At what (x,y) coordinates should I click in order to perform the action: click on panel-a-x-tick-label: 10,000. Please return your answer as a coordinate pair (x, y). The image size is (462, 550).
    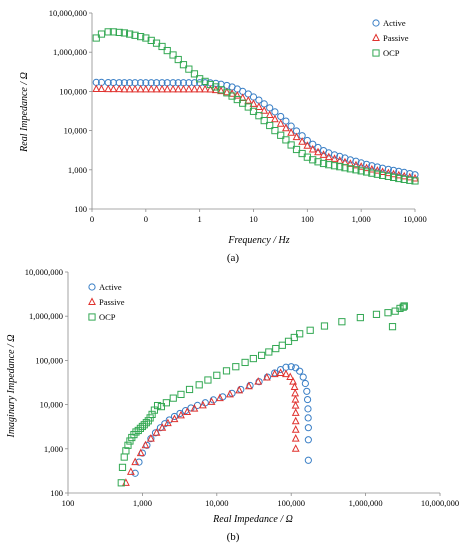
    Looking at the image, I should click on (414, 219).